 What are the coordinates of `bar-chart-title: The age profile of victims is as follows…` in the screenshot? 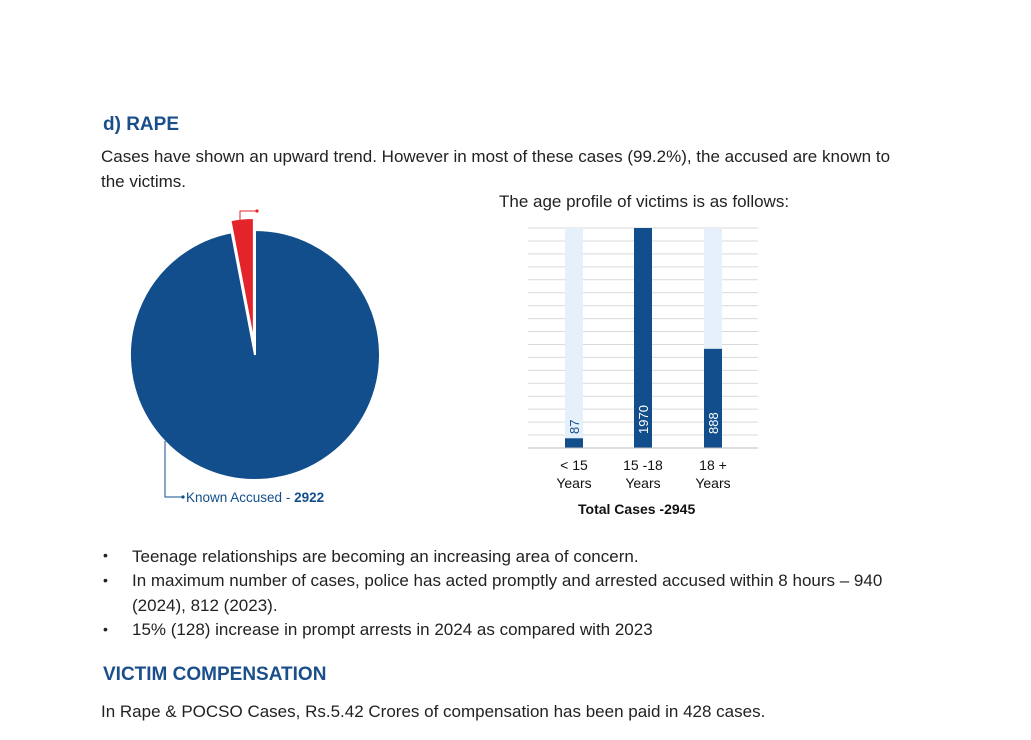 It's located at (644, 201).